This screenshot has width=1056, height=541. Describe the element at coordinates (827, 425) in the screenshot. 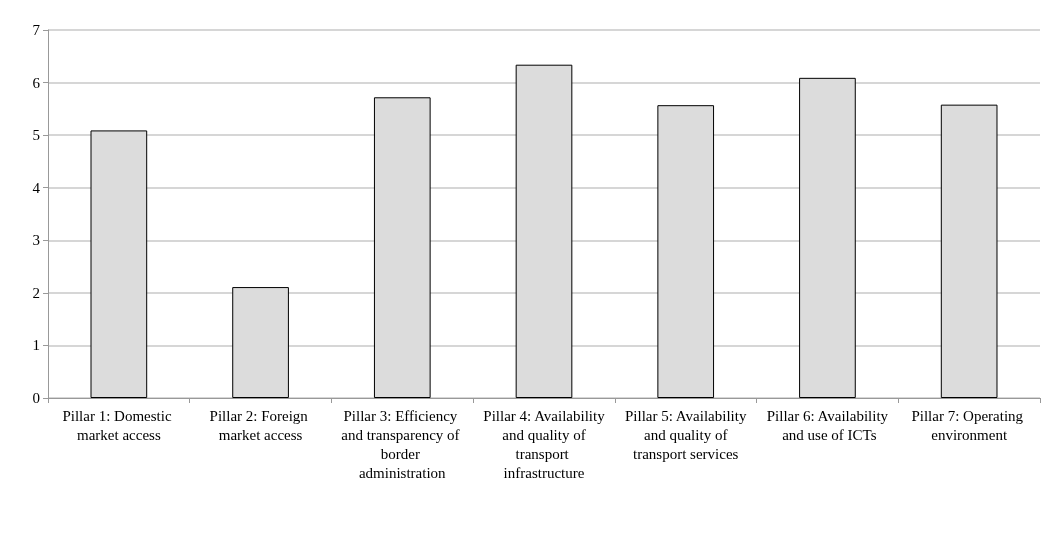

I see `x-tick-label: Pillar 6: Availability and use of ICTs` at that location.